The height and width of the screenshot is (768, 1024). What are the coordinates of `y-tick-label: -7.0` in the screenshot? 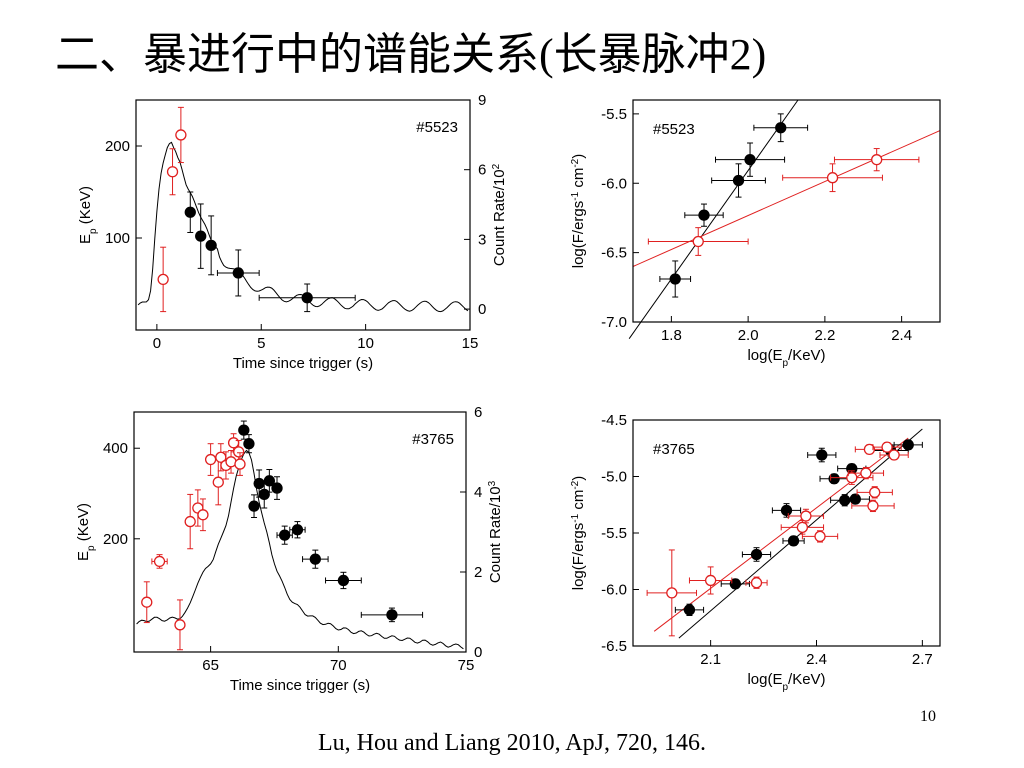 It's located at (614, 322).